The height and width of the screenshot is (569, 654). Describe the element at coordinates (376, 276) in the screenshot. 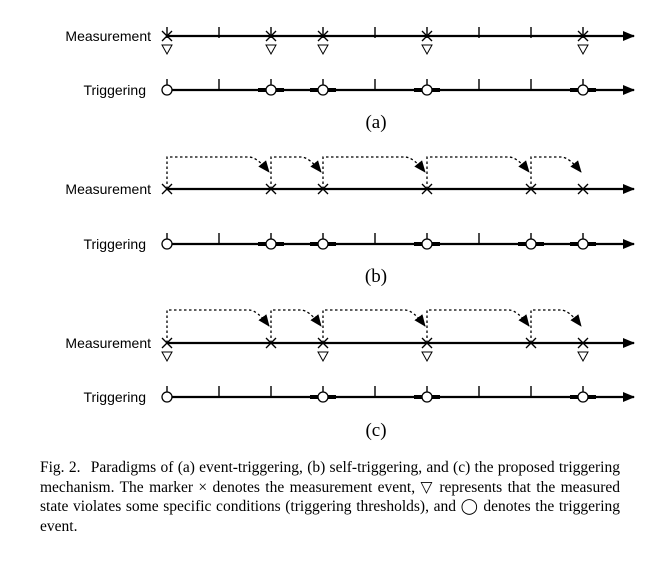

I see `subfigure-label: (b)` at that location.